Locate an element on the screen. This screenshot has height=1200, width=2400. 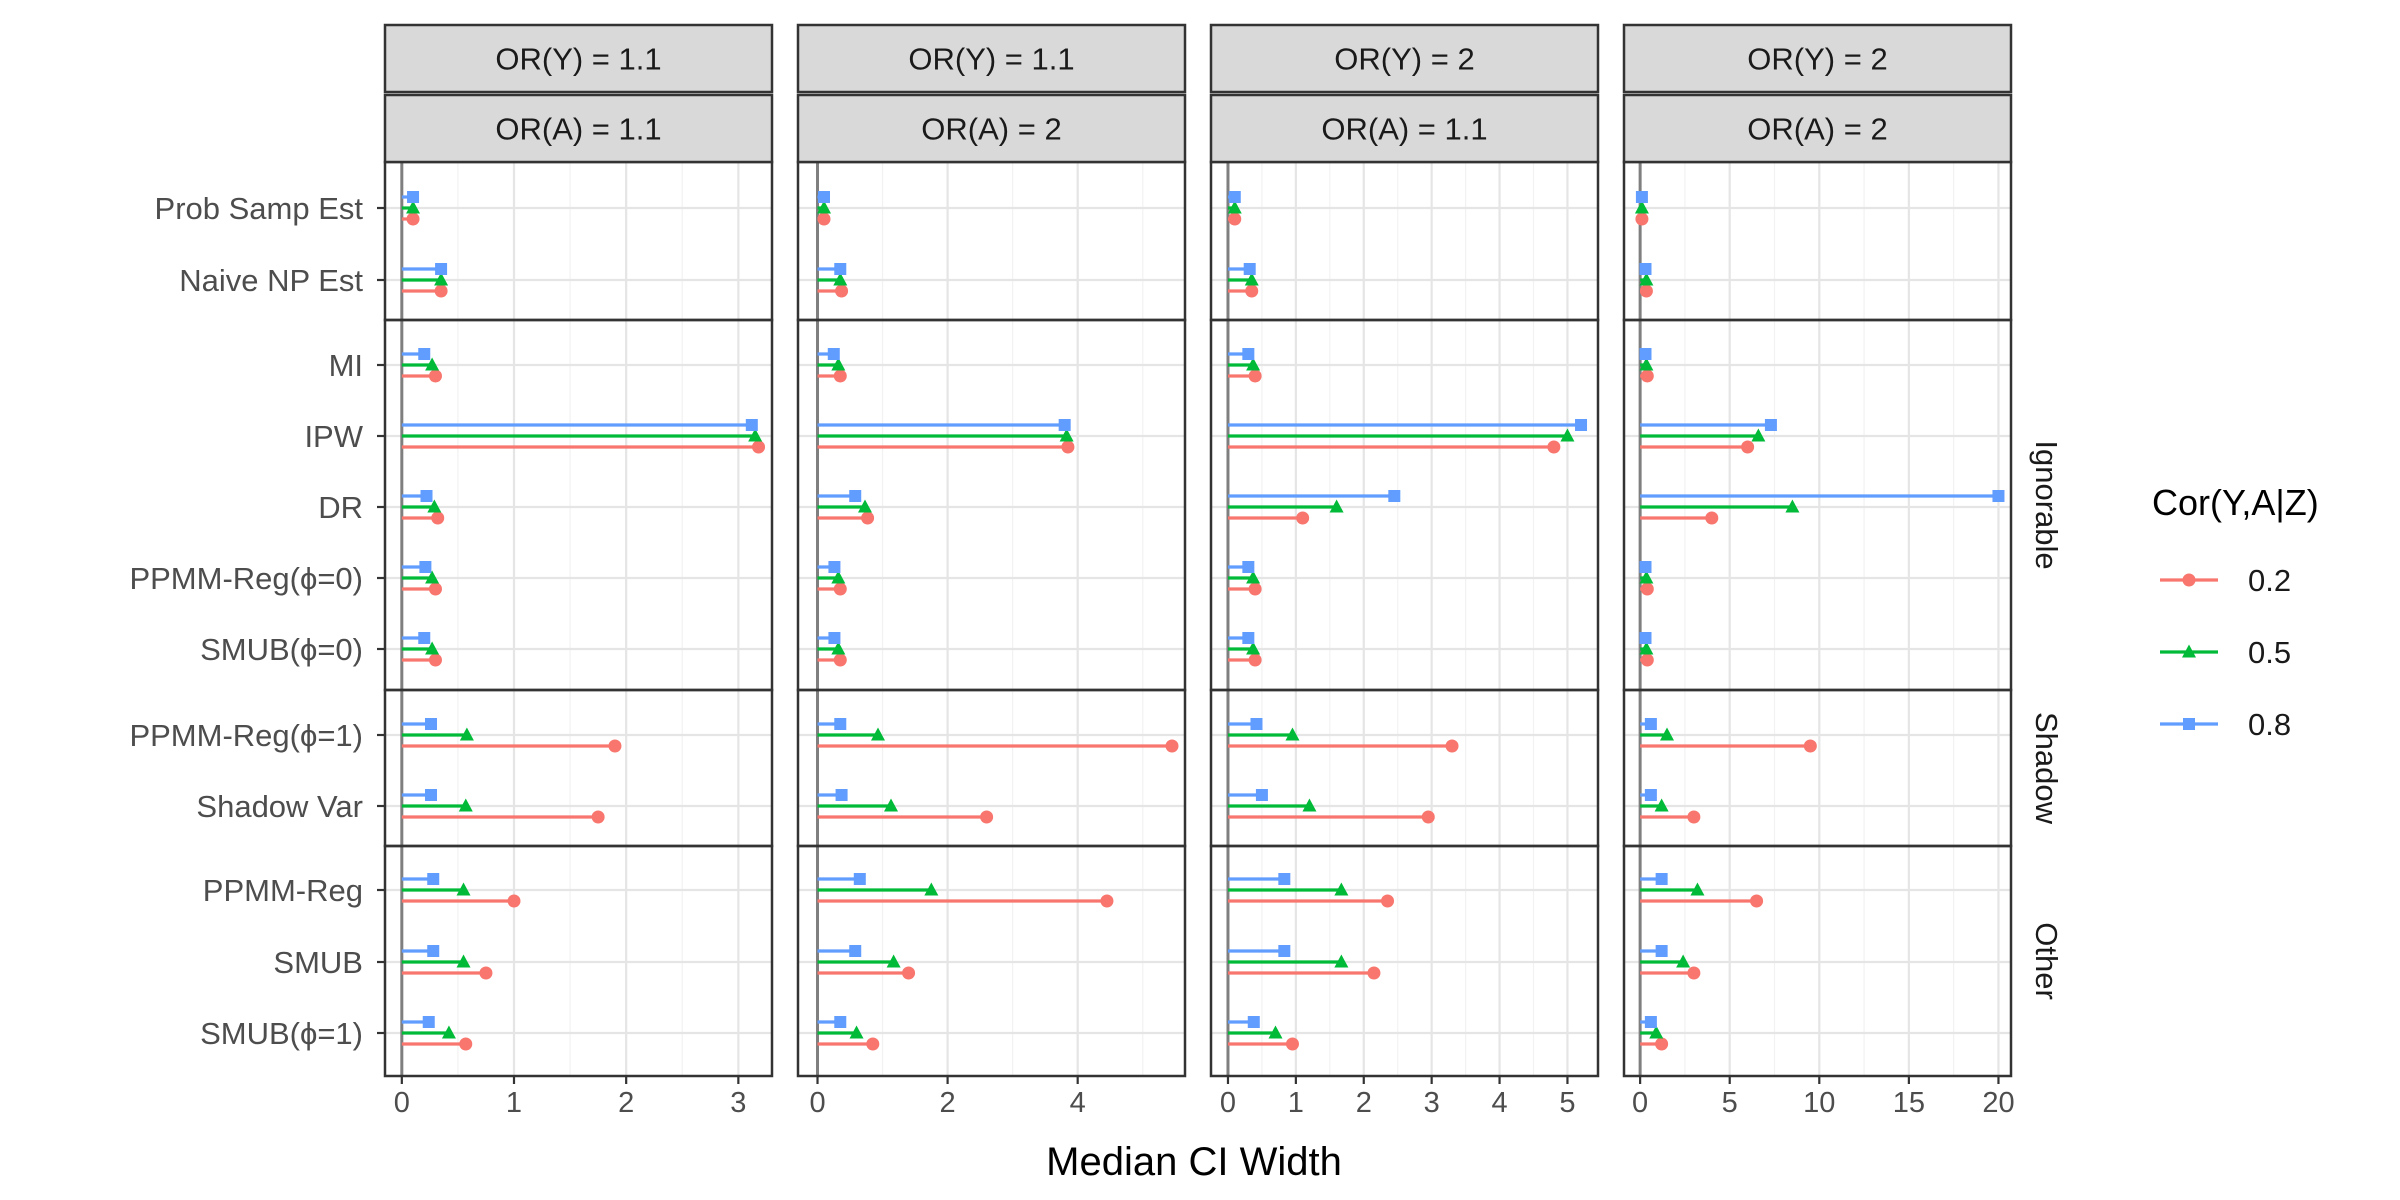
group-label-ignorable: Ignorable is located at coordinates (2046, 504).